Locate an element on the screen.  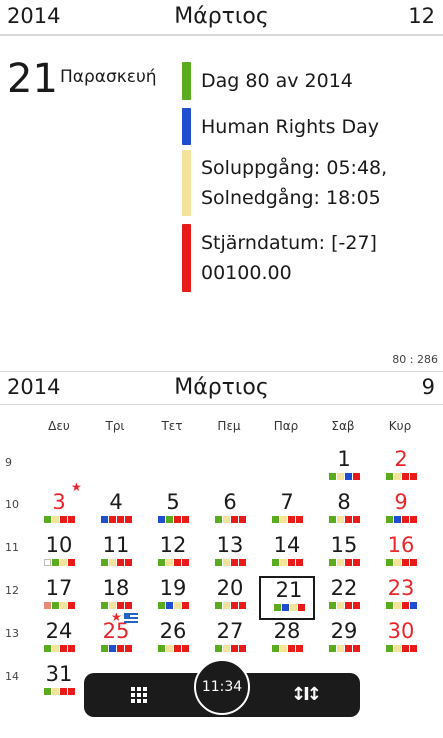
day-number: 22 is located at coordinates (344, 588).